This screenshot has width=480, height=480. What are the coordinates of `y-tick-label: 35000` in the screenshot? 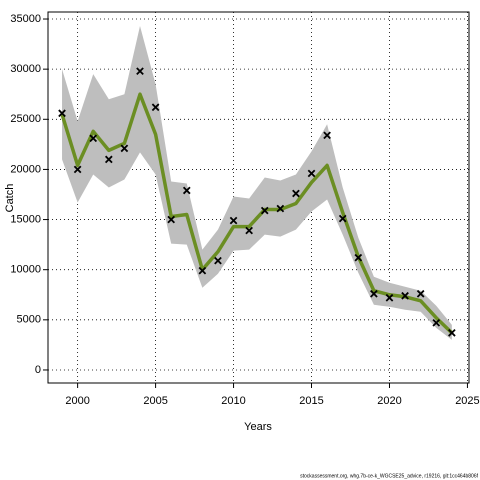 It's located at (25, 19).